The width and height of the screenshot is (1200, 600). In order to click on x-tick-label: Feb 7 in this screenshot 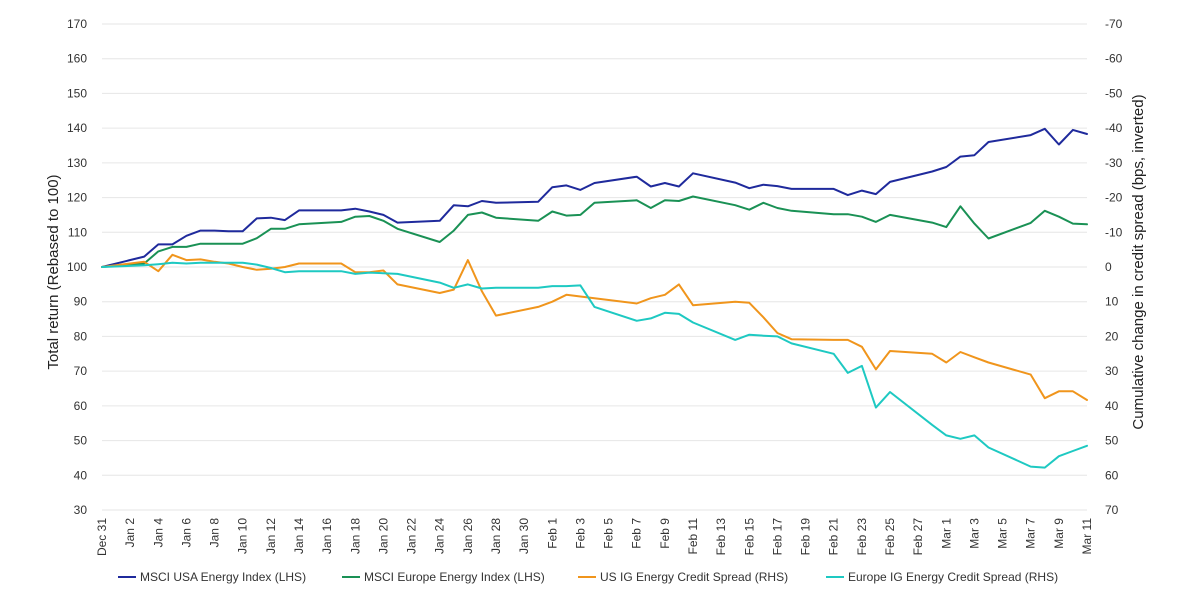, I will do `click(637, 533)`.